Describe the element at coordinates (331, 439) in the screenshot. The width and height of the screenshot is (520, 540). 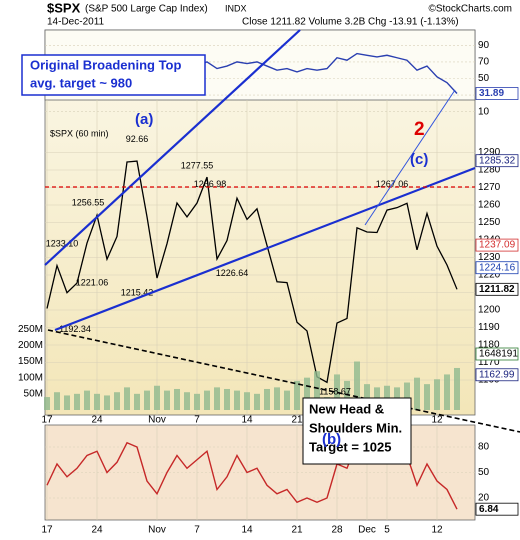
I see `wave-label: (b)` at that location.